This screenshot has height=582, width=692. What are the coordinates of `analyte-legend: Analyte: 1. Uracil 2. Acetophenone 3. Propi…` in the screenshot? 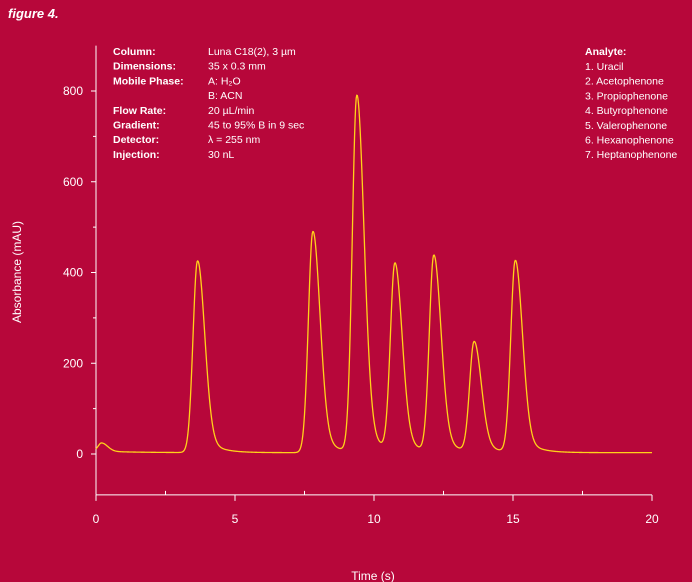 It's located at (631, 103).